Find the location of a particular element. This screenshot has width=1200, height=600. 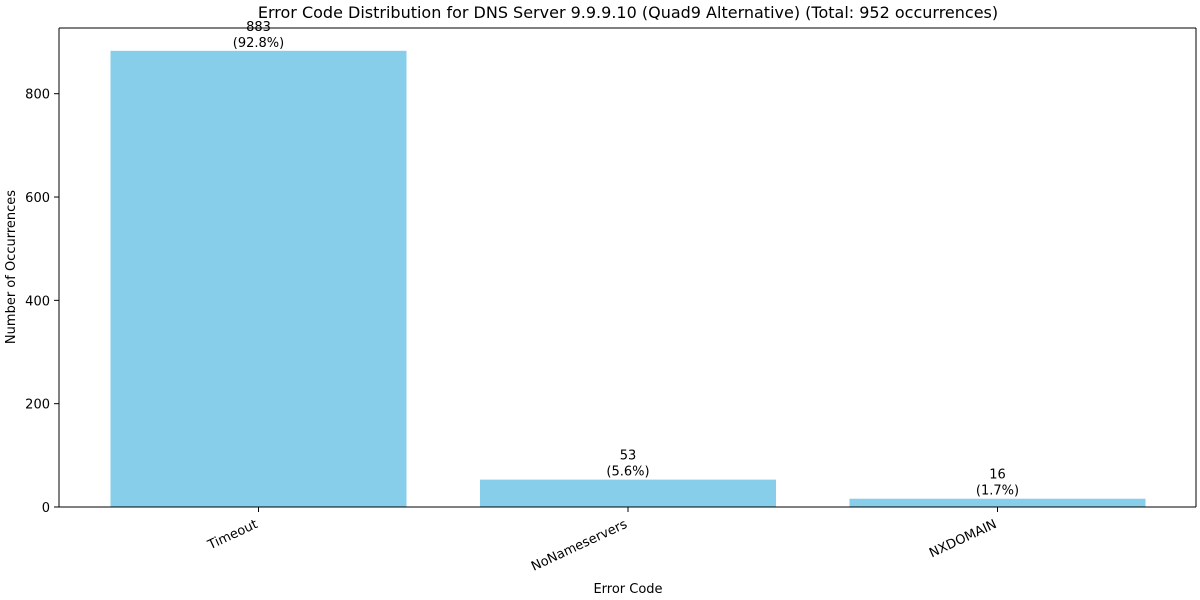

y-axis-ticks: 0 200 400 600 800 is located at coordinates (42, 302).